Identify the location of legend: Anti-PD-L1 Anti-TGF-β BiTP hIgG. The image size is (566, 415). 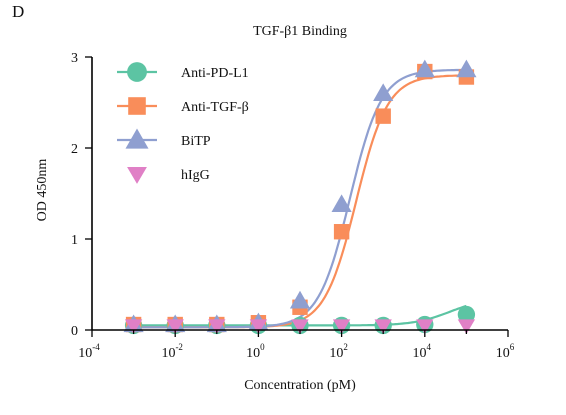
(183, 123).